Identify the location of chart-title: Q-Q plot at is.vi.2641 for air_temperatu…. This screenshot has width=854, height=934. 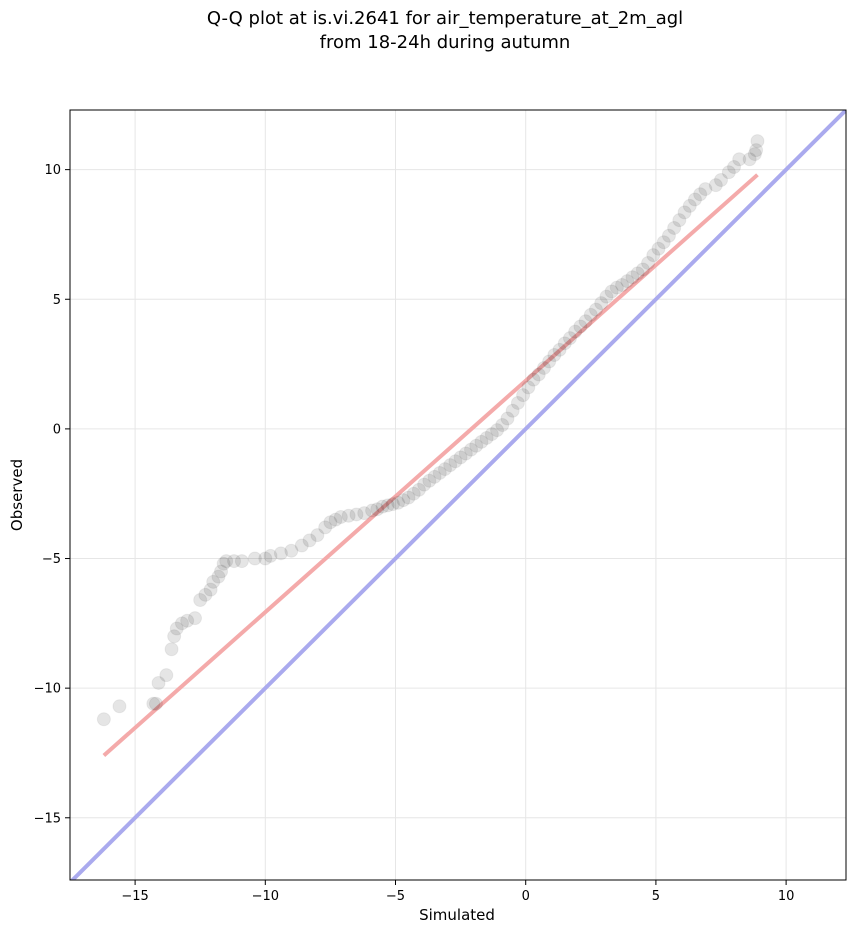
(445, 18).